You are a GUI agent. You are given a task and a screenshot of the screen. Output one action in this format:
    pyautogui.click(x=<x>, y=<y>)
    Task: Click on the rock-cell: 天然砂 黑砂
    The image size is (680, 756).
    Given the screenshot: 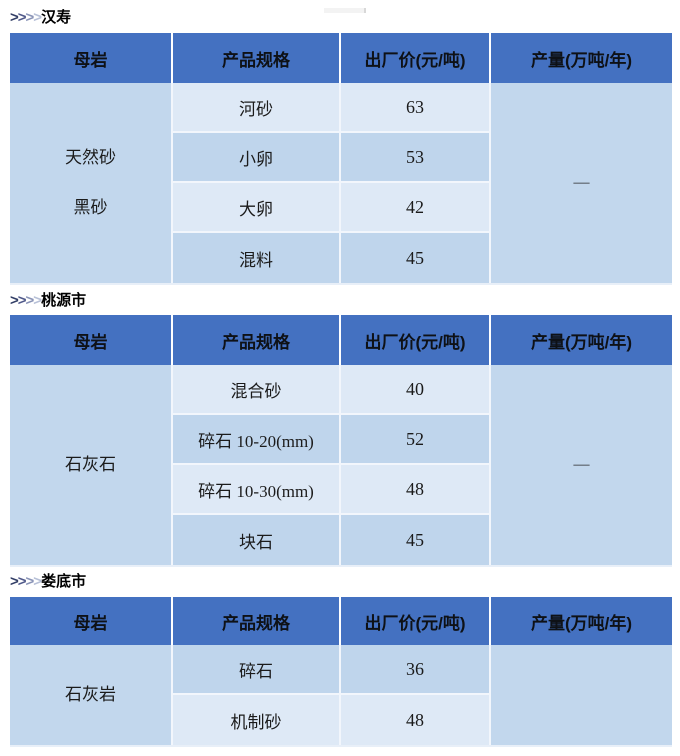 What is the action you would take?
    pyautogui.click(x=91, y=183)
    